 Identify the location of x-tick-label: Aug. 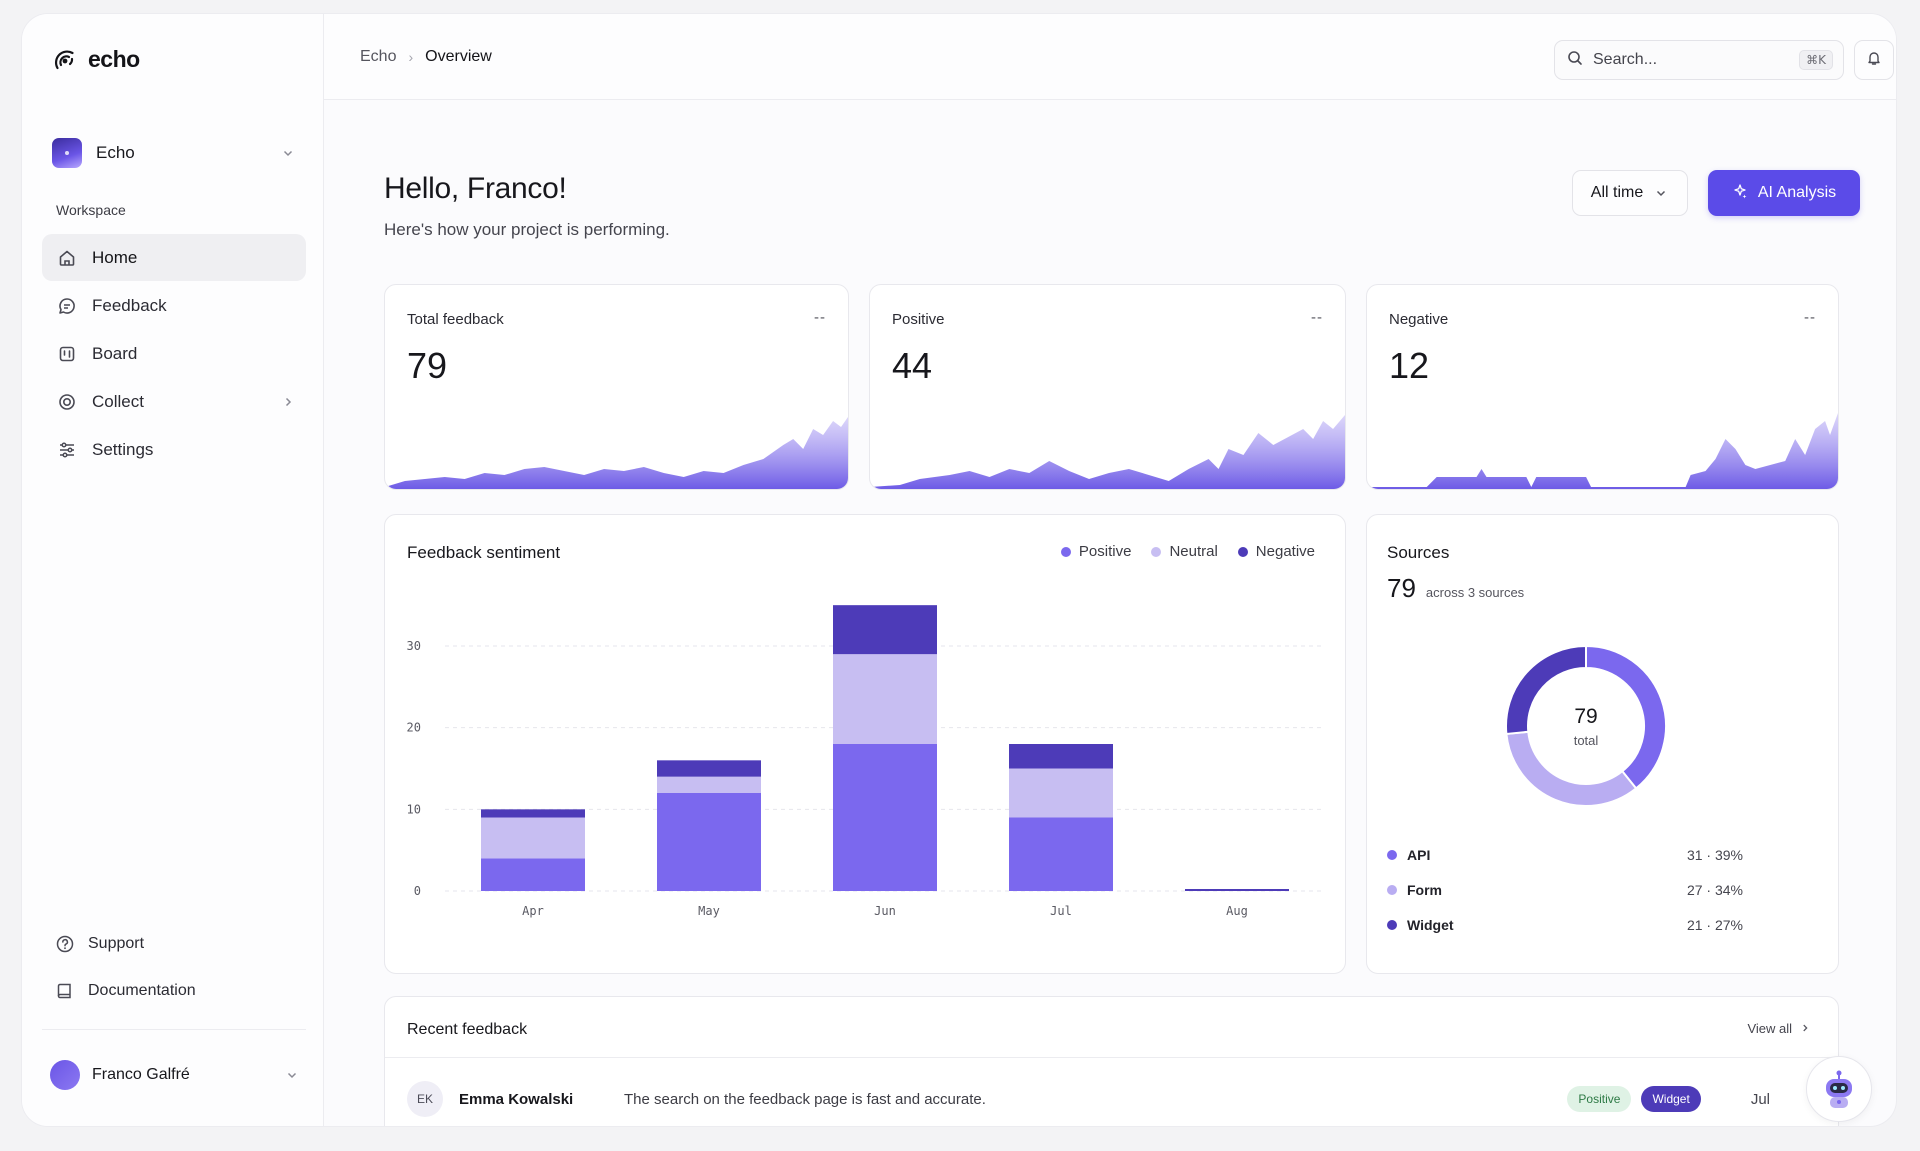
(1237, 911).